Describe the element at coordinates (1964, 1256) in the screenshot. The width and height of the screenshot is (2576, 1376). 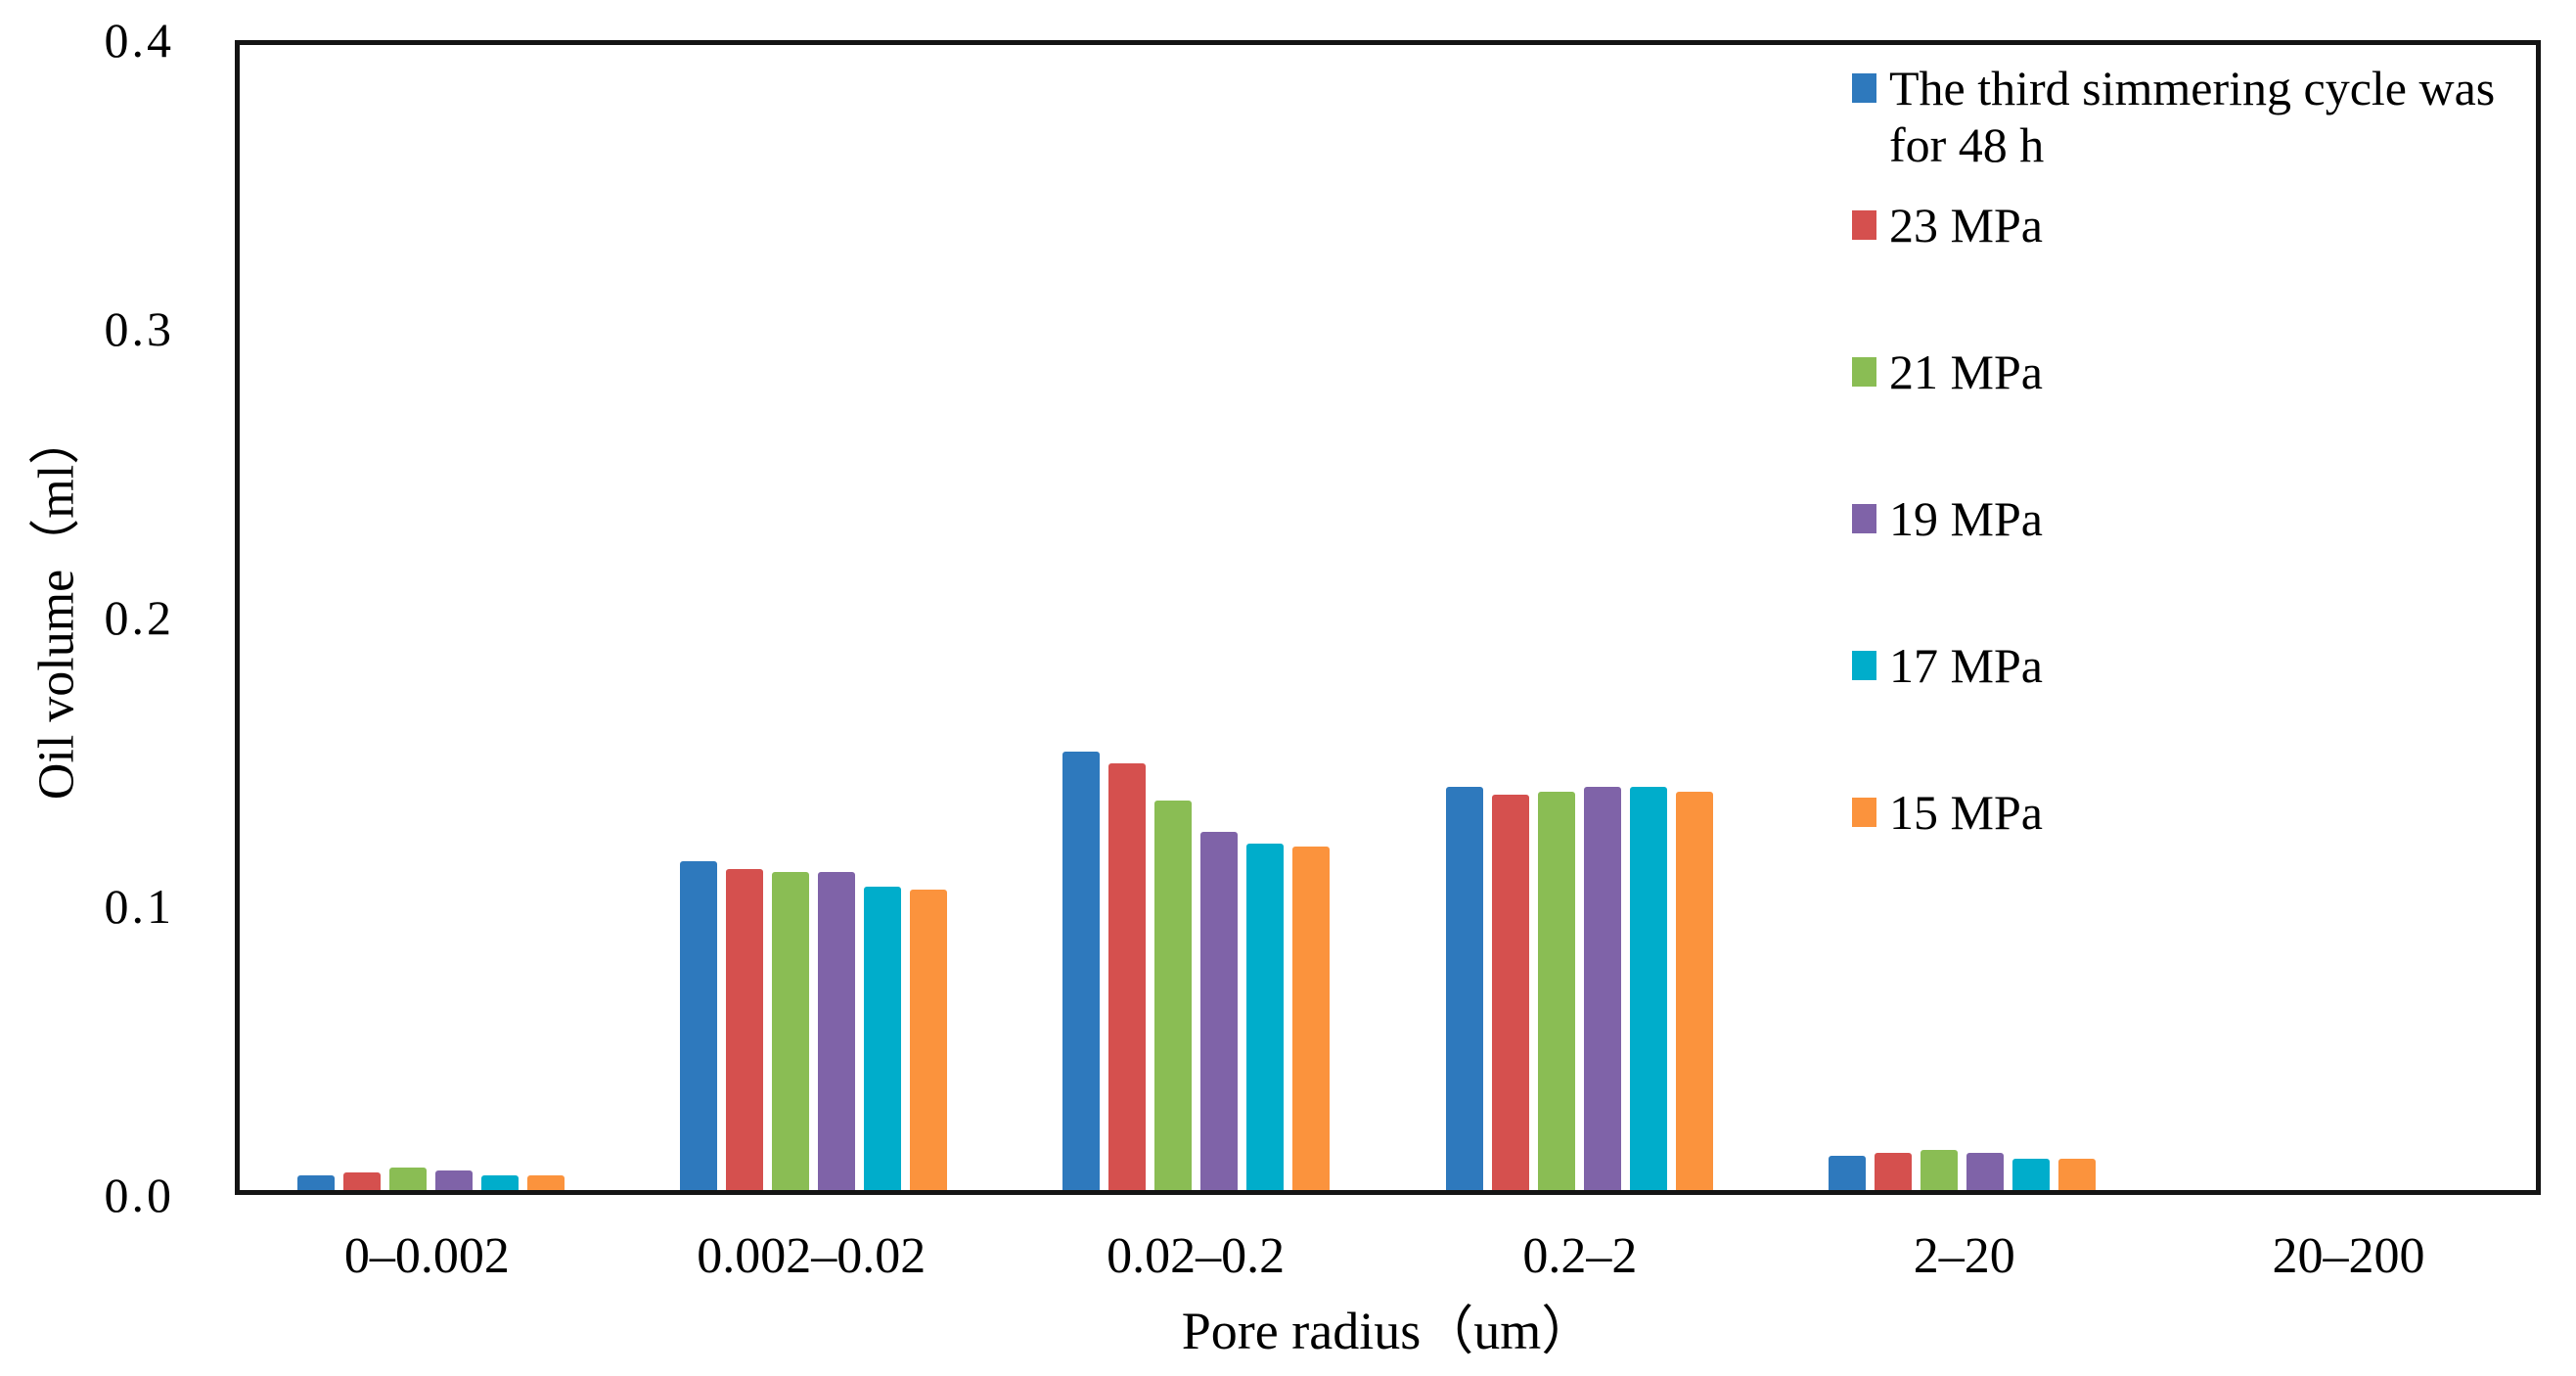
I see `x-tick-label: 2–20` at that location.